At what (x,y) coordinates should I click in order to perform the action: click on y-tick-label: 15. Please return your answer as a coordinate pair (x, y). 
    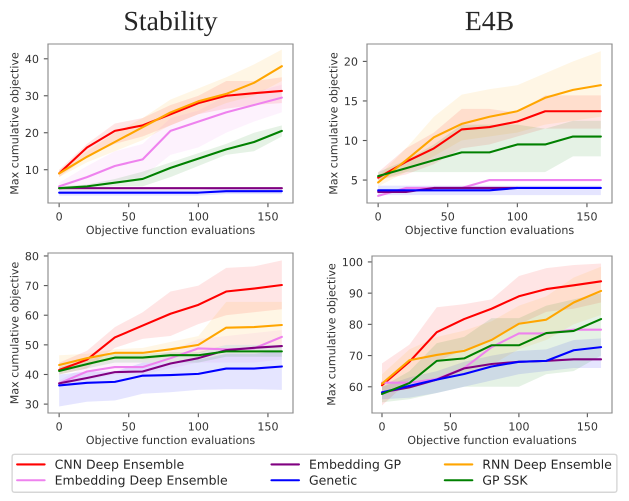
    Looking at the image, I should click on (351, 101).